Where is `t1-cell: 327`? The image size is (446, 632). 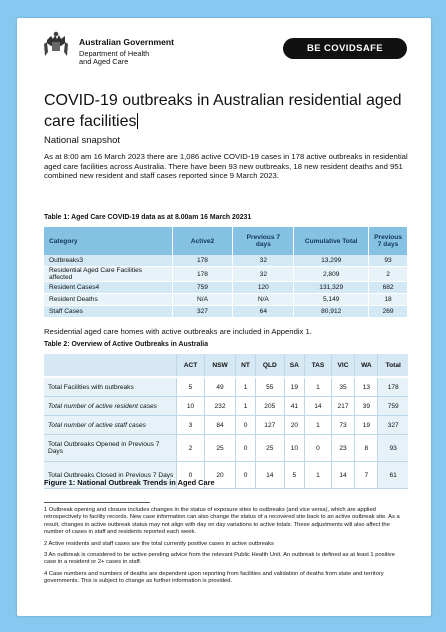
t1-cell: 327 is located at coordinates (203, 311).